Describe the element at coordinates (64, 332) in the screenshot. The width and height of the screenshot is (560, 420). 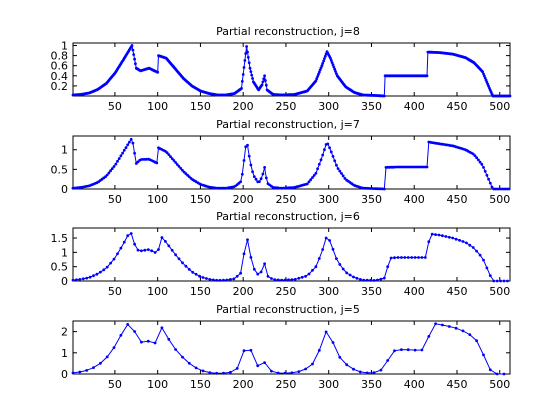
I see `y-tick-label: 2` at that location.